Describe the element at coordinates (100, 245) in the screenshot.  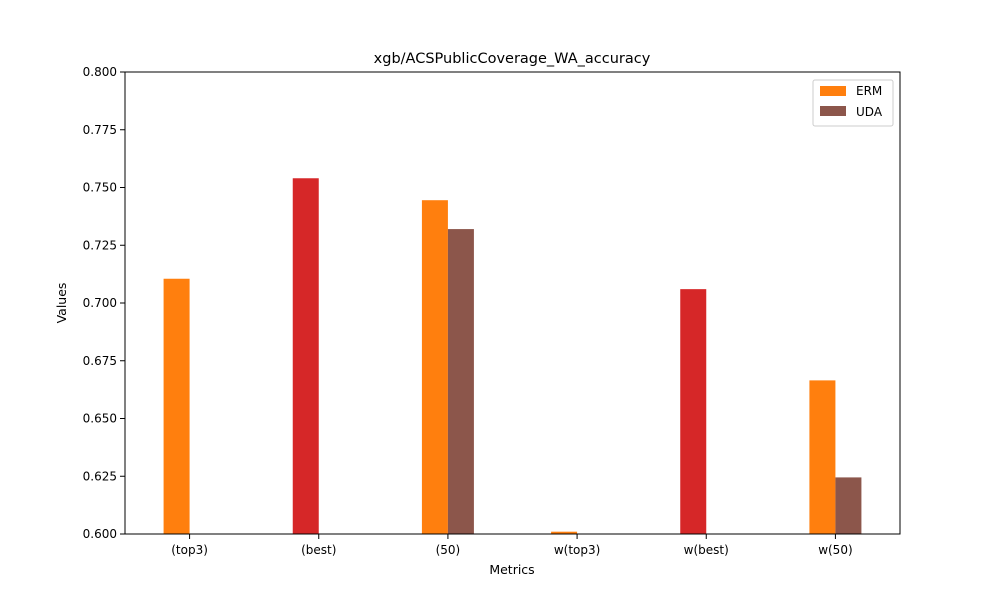
I see `y-tick-label: 0.725` at that location.